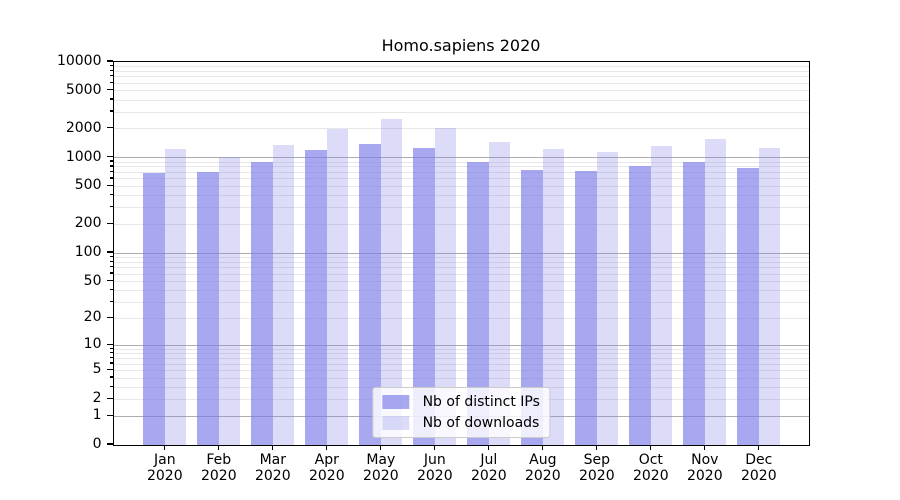 This screenshot has height=500, width=900. I want to click on y-tick-label: 100, so click(88, 252).